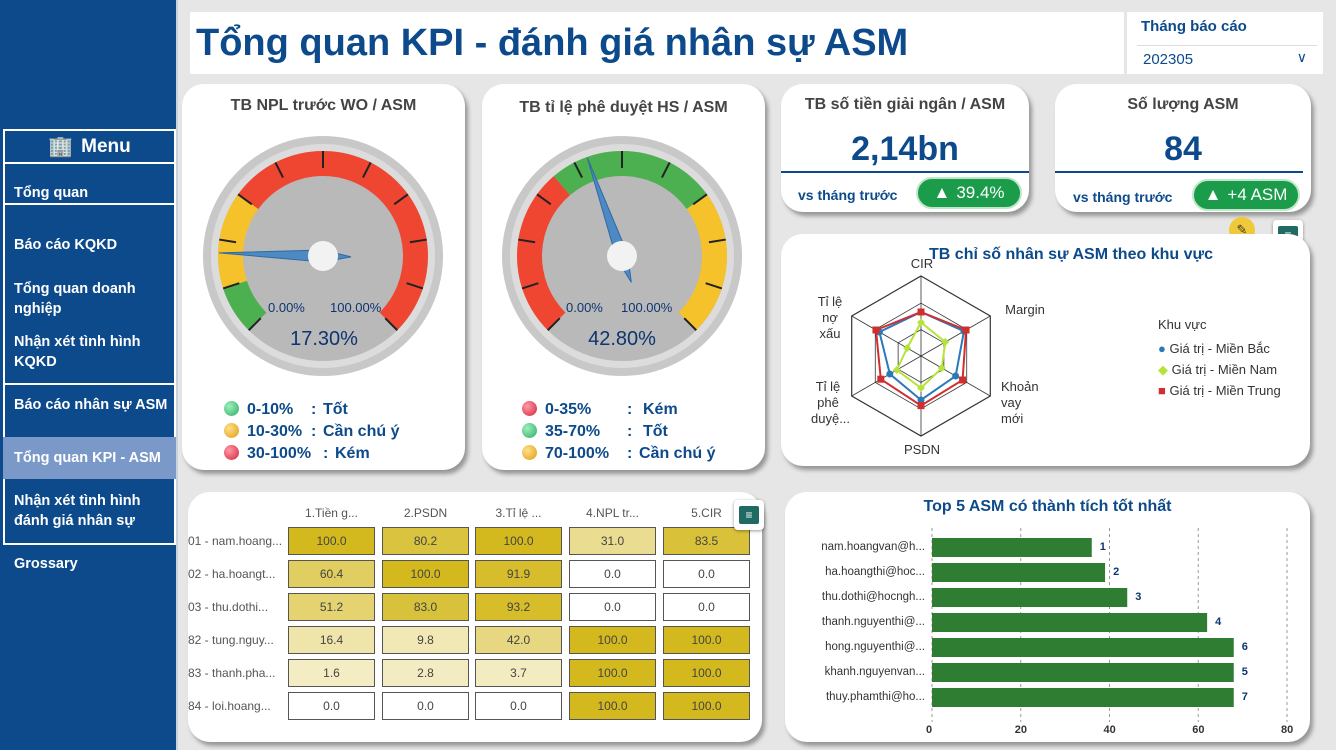  I want to click on nav-item-tong-quan-kpi-asm: Tổng quan KPI - ASM, so click(89, 458).